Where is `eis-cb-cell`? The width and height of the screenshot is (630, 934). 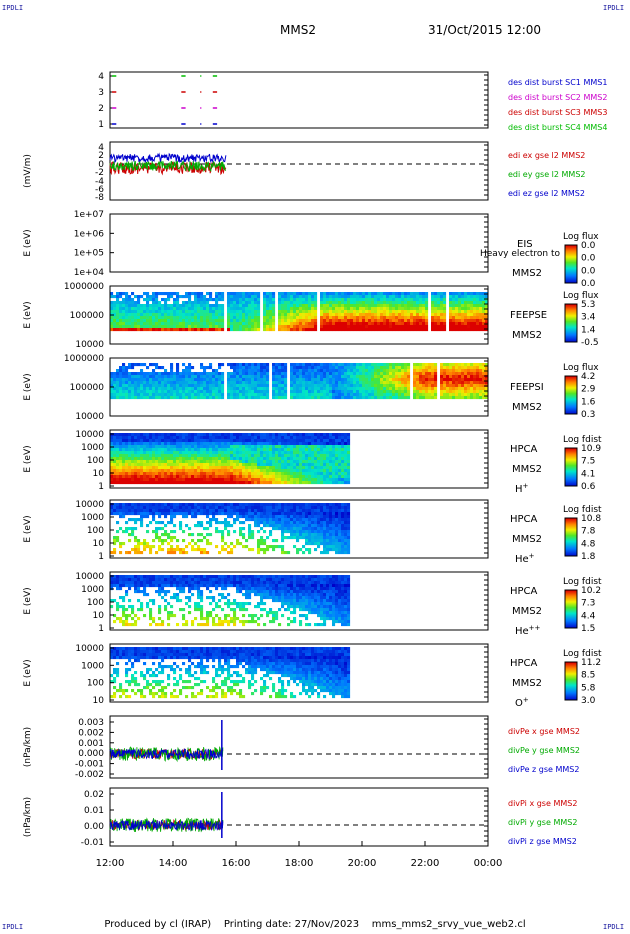
eis-cb-cell is located at coordinates (571, 263).